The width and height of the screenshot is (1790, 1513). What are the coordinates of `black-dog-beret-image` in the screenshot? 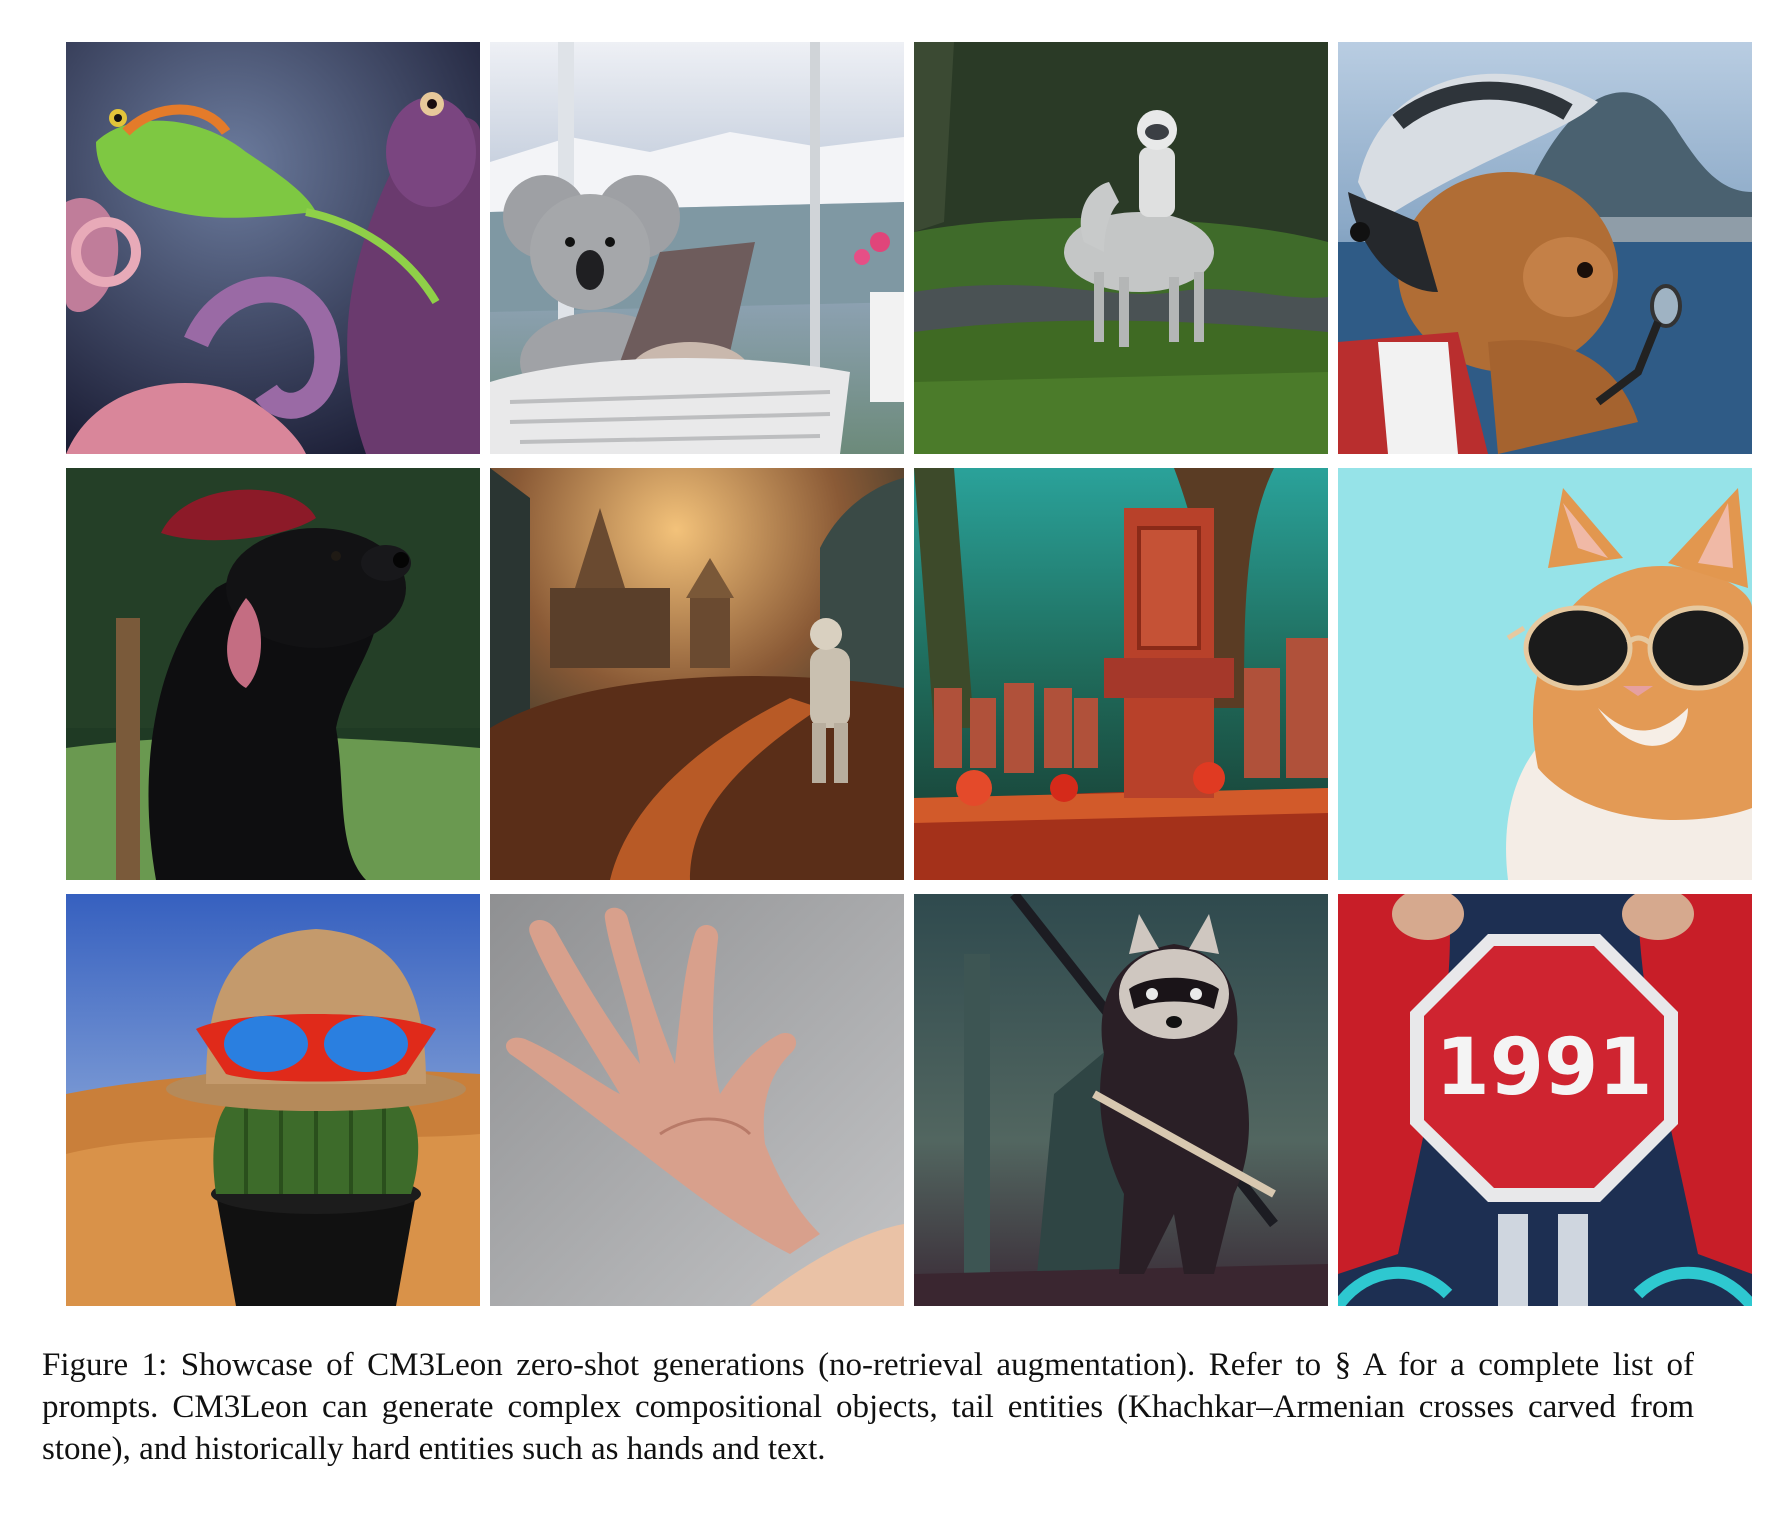 It's located at (273, 674).